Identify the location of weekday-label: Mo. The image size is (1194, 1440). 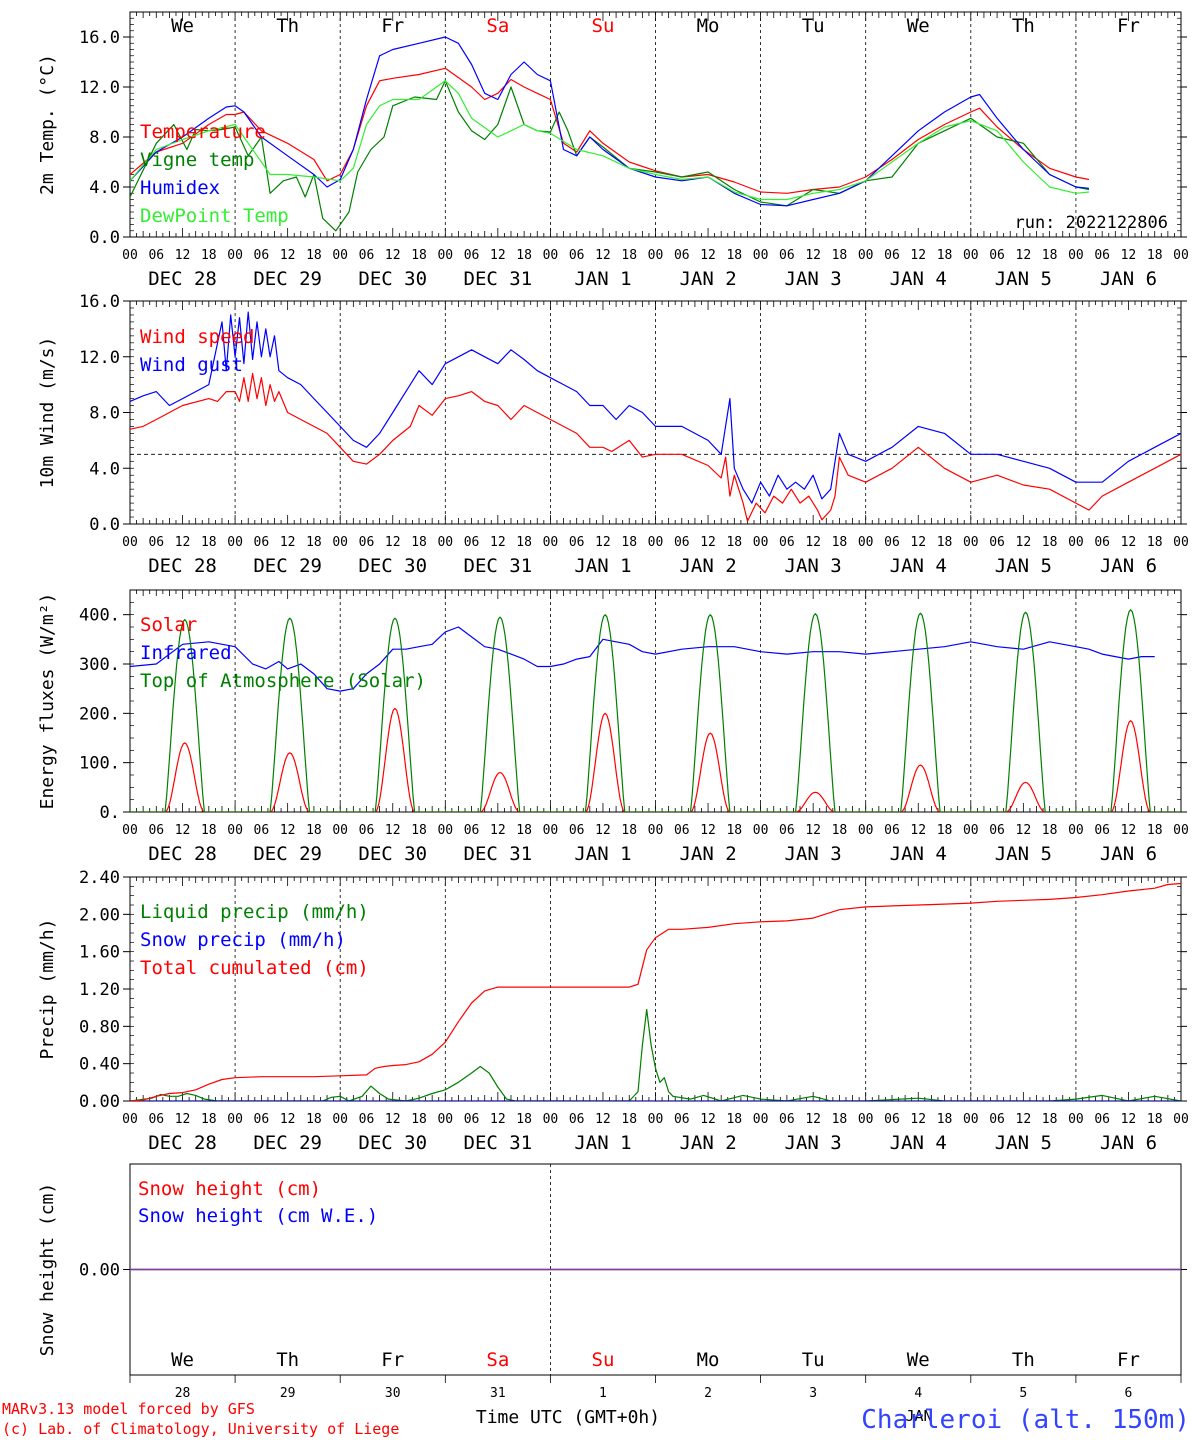
(708, 26).